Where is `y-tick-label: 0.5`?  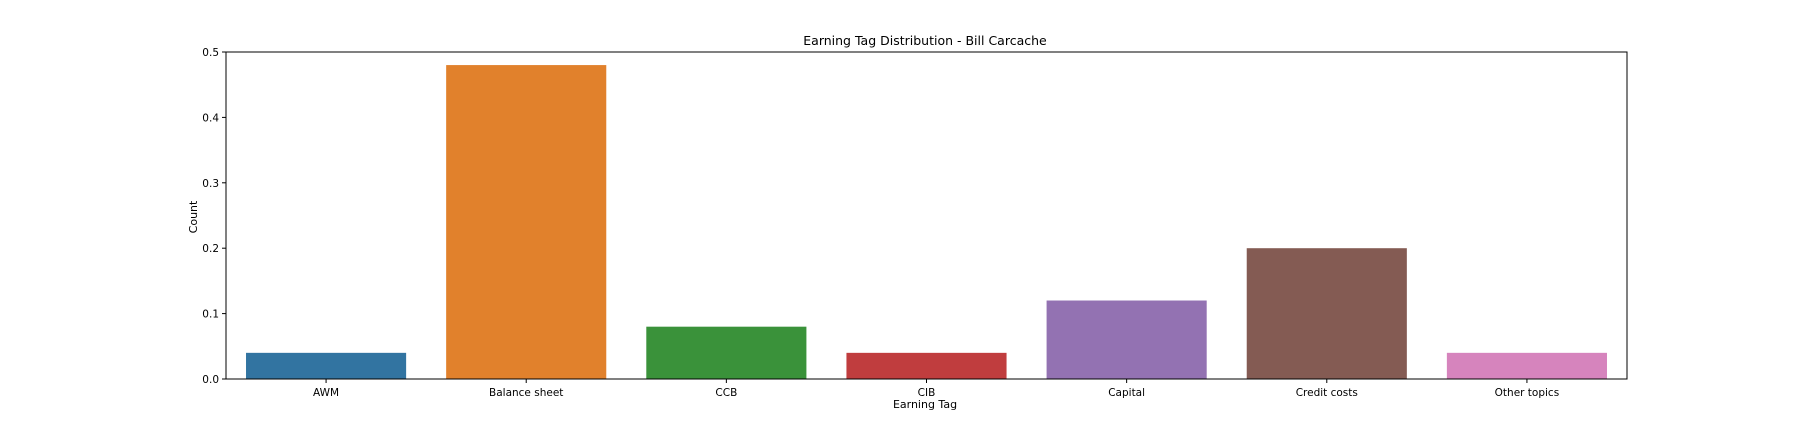
y-tick-label: 0.5 is located at coordinates (210, 53).